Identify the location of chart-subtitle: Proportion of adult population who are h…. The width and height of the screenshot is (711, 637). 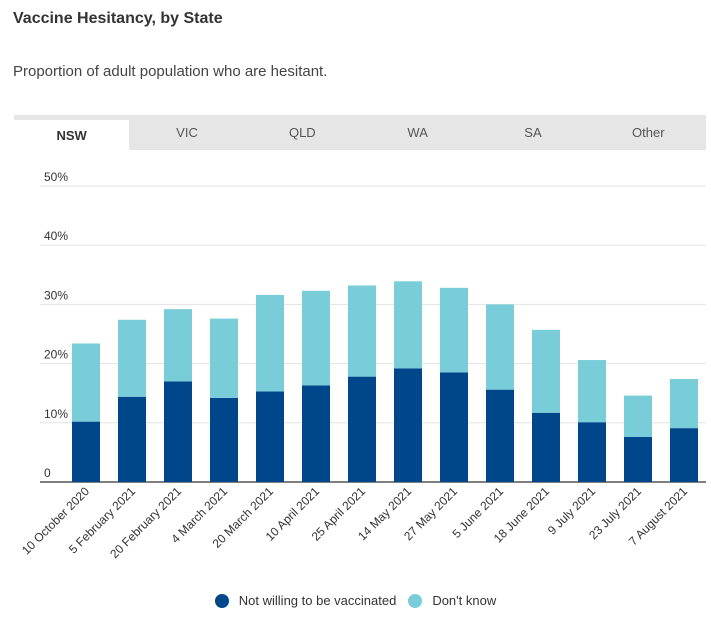
(170, 71).